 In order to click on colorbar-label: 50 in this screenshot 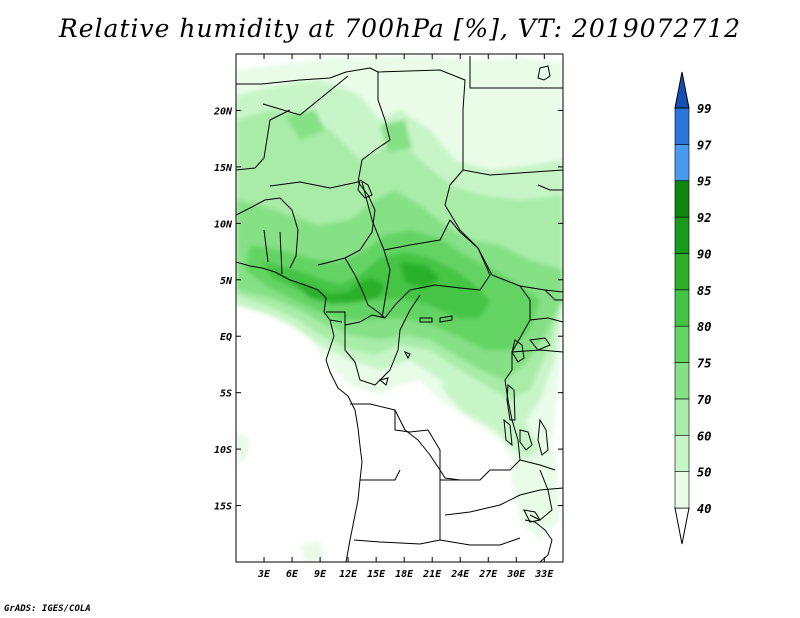, I will do `click(704, 473)`.